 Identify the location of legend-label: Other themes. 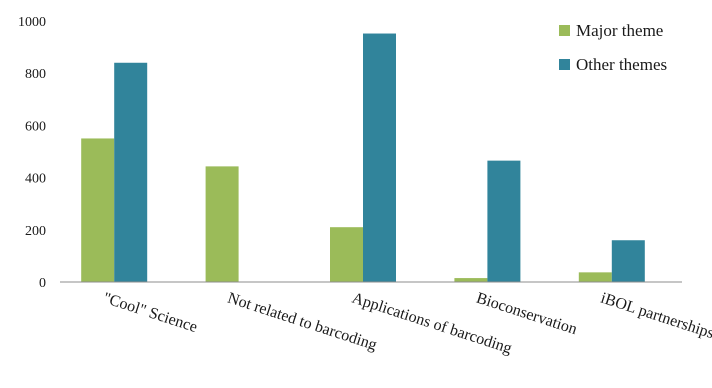
(621, 64).